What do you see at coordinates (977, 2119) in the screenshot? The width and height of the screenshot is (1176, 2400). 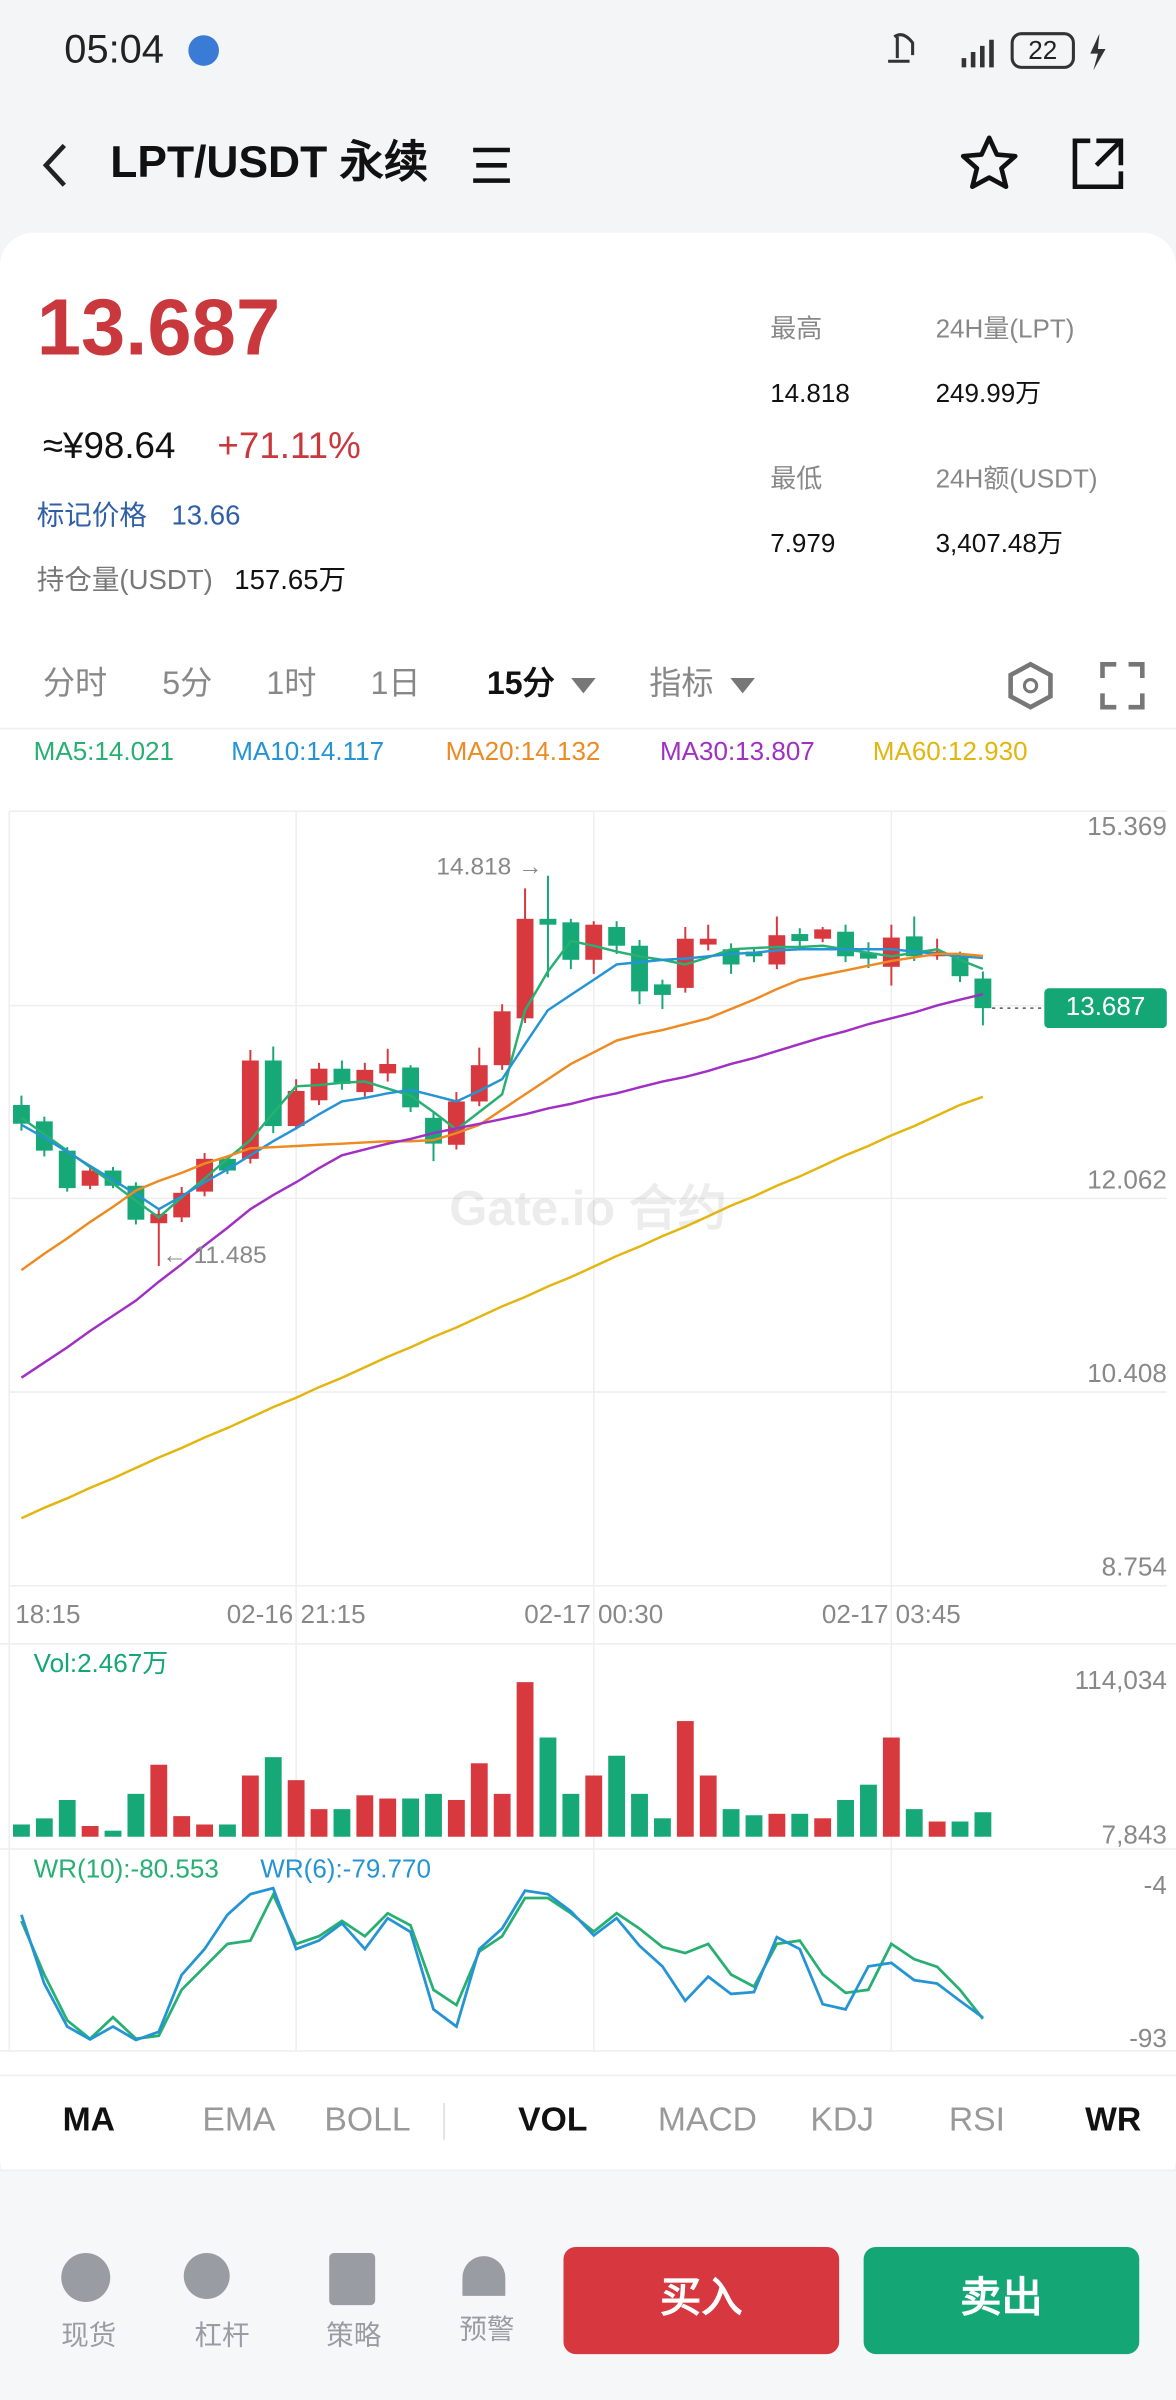 I see `indicator-tab: RSI` at bounding box center [977, 2119].